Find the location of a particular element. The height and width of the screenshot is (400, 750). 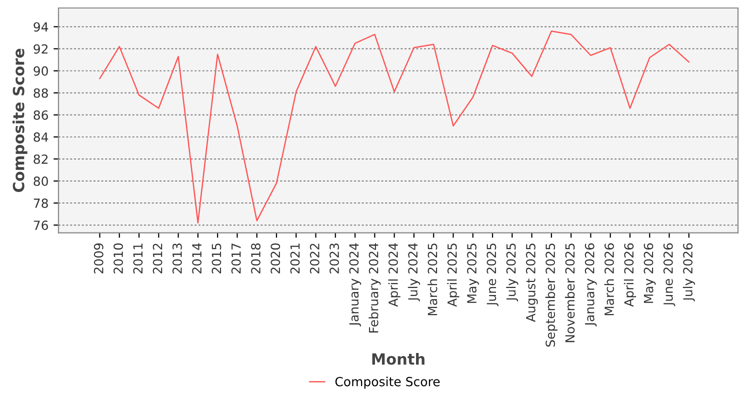

x-tick-label: 2017 is located at coordinates (236, 259).